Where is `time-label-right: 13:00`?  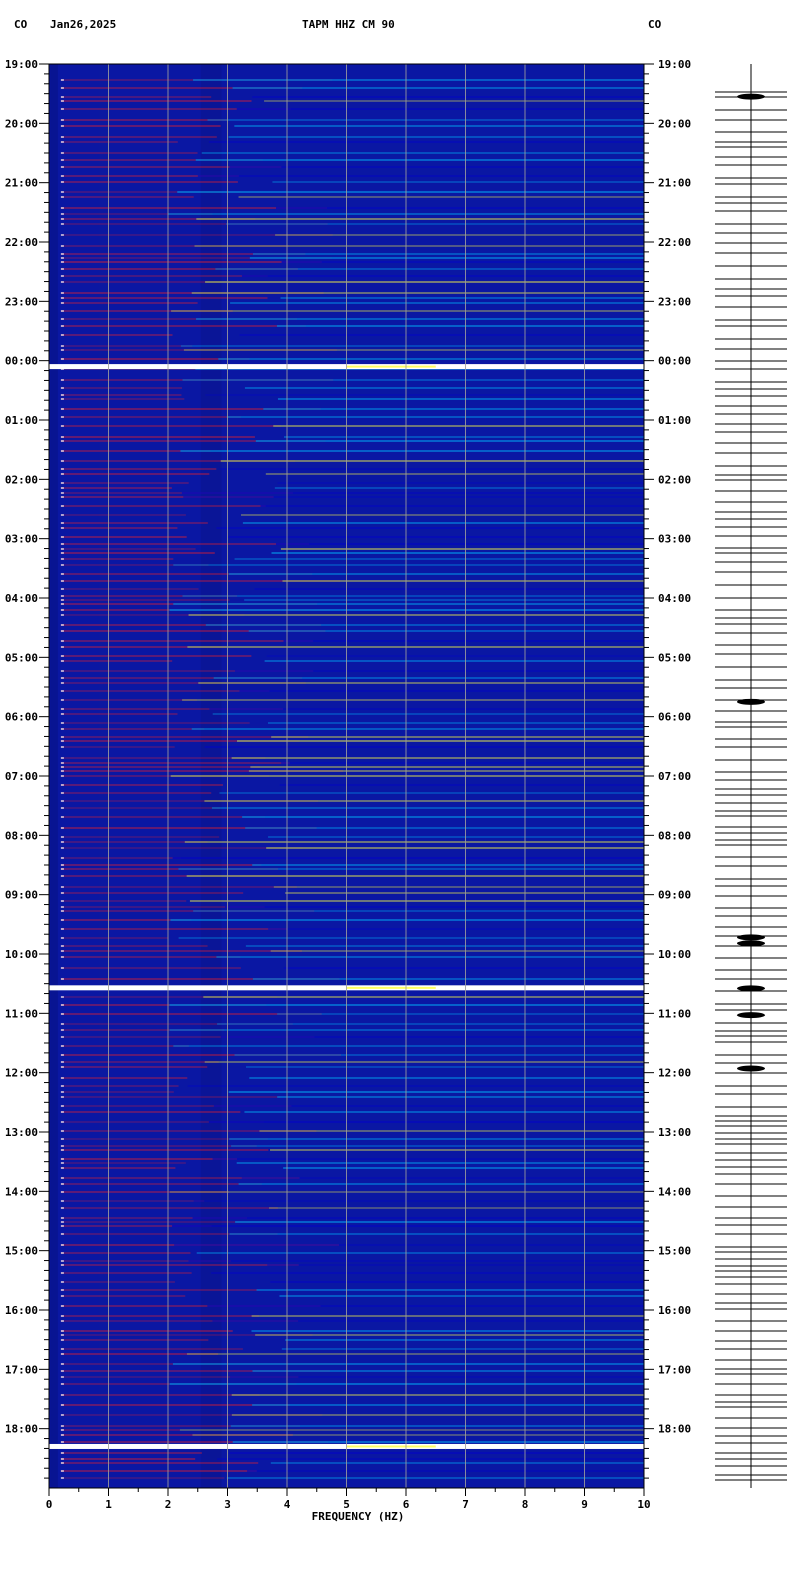
time-label-right: 13:00 is located at coordinates (674, 1132).